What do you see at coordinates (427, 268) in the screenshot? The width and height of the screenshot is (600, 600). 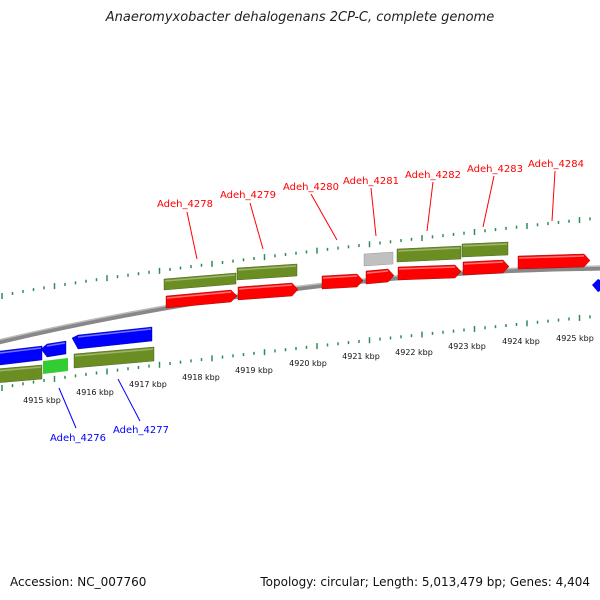 I see `gene-arrow-adeh-4282-shine` at bounding box center [427, 268].